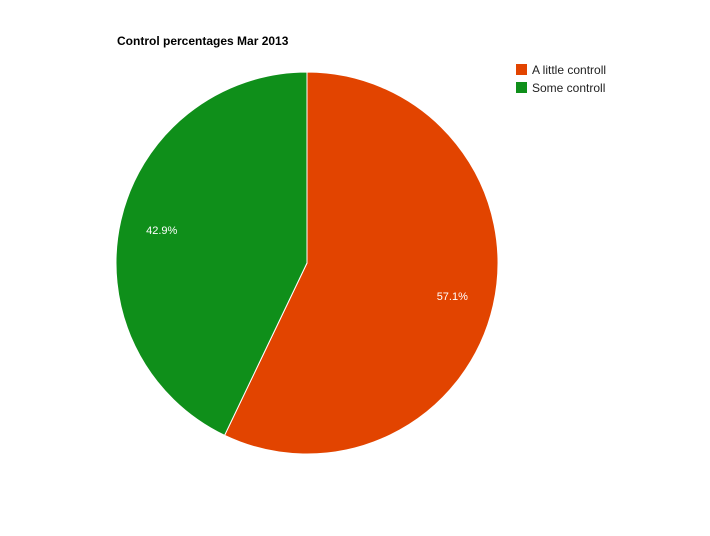  What do you see at coordinates (568, 88) in the screenshot?
I see `legend-label-some-controll: Some controll` at bounding box center [568, 88].